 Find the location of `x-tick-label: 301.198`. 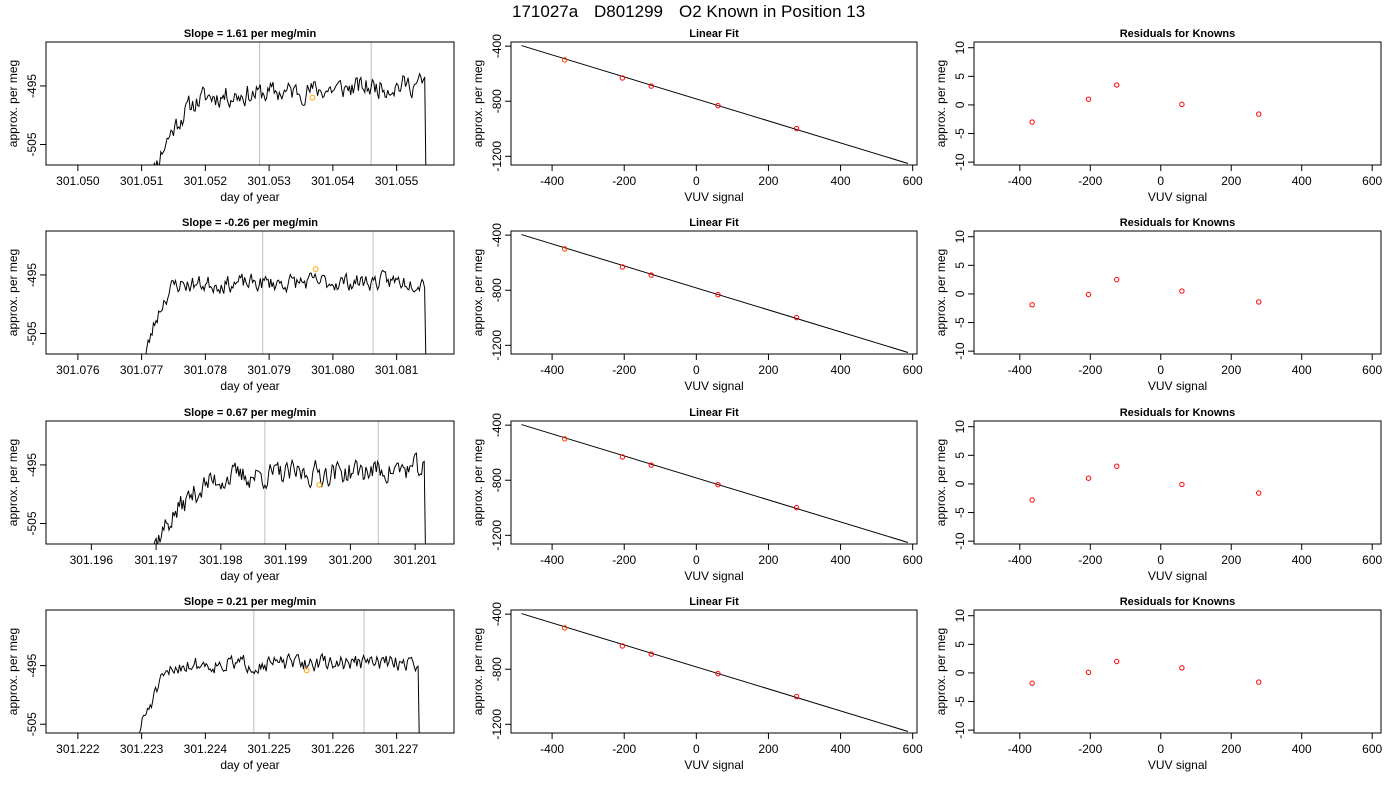

x-tick-label: 301.198 is located at coordinates (221, 560).